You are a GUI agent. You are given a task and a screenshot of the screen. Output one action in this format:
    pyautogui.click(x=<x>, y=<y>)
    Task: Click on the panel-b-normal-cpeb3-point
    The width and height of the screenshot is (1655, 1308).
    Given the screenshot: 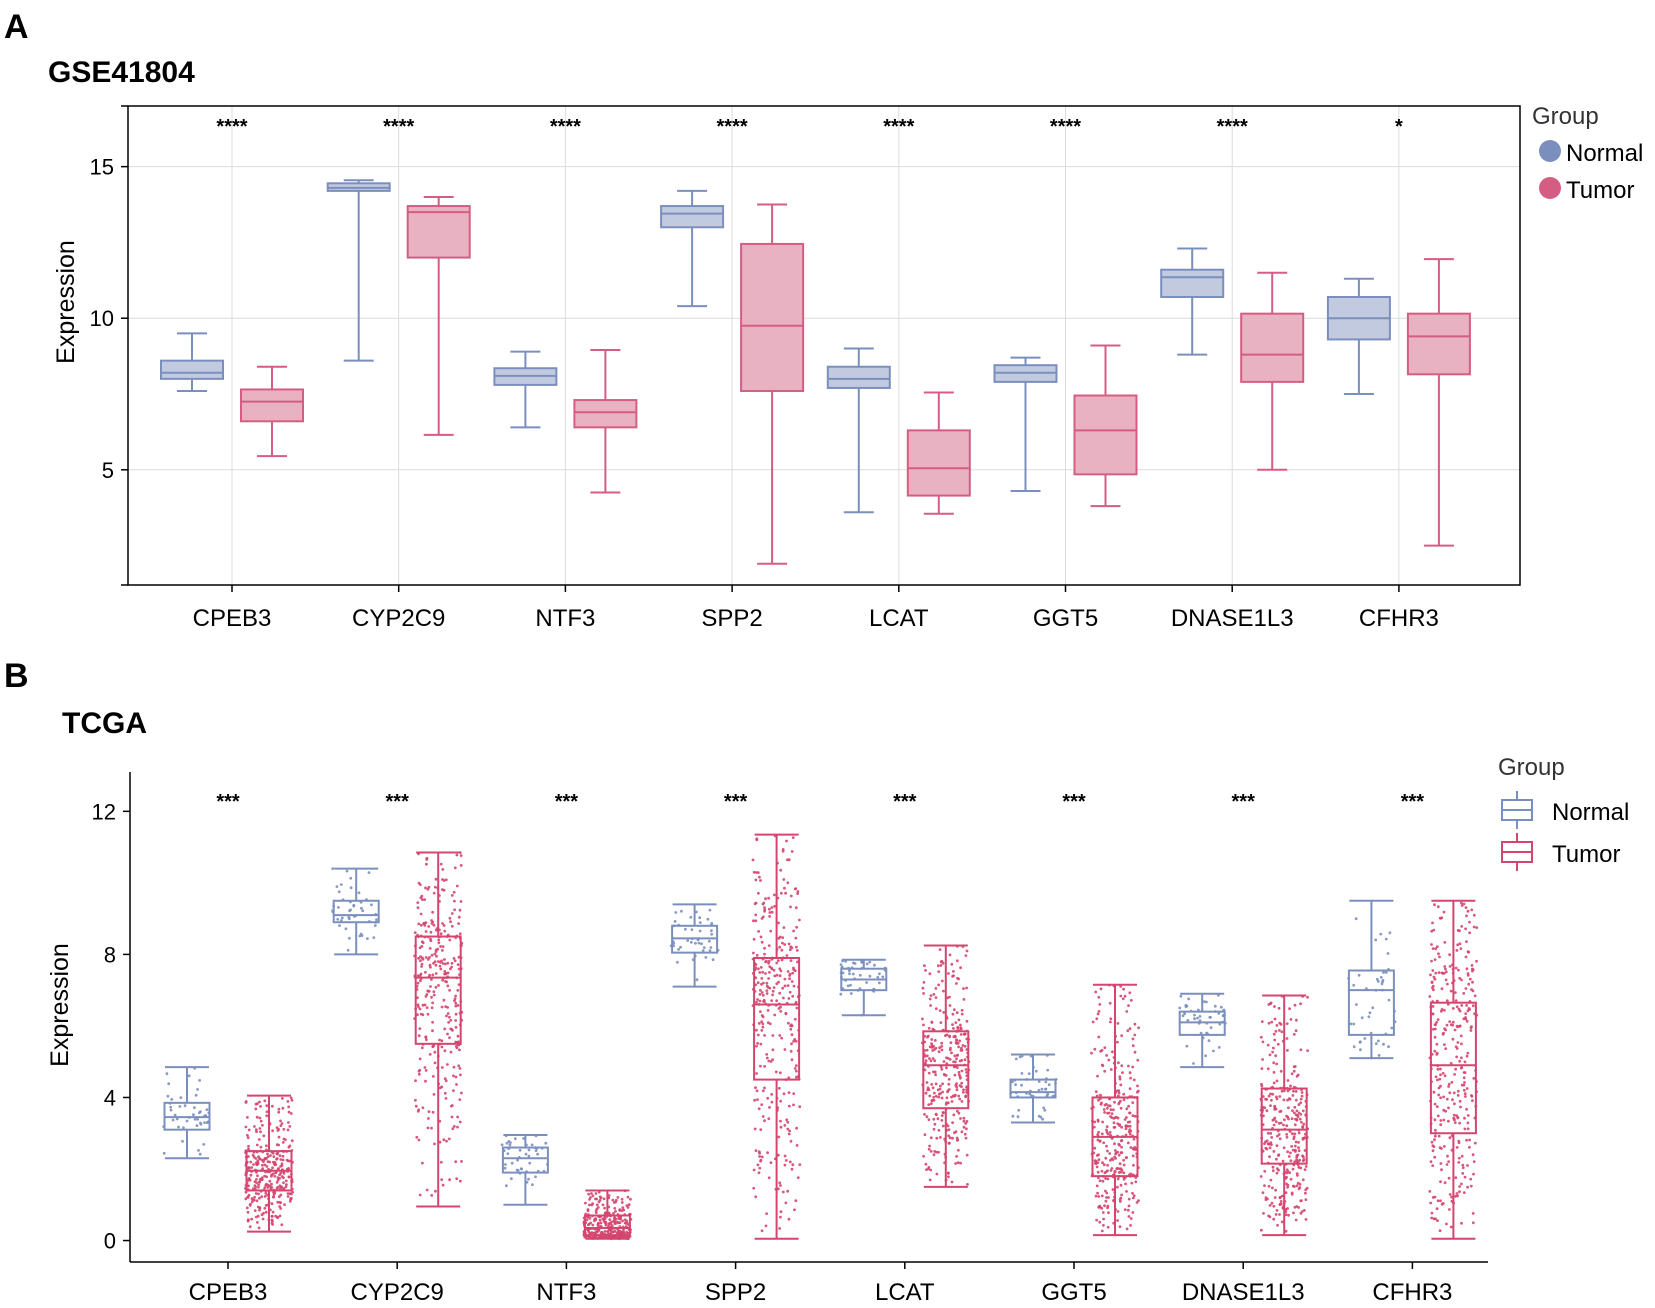 What is the action you would take?
    pyautogui.click(x=193, y=1115)
    